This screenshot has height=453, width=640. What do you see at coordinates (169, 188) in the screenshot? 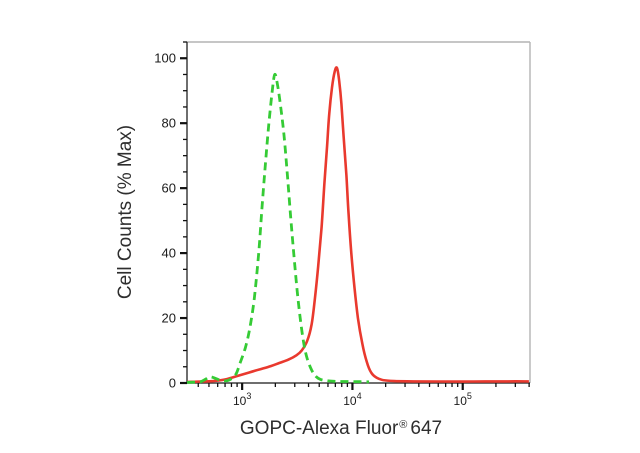
I see `y-tick-label: 60` at bounding box center [169, 188].